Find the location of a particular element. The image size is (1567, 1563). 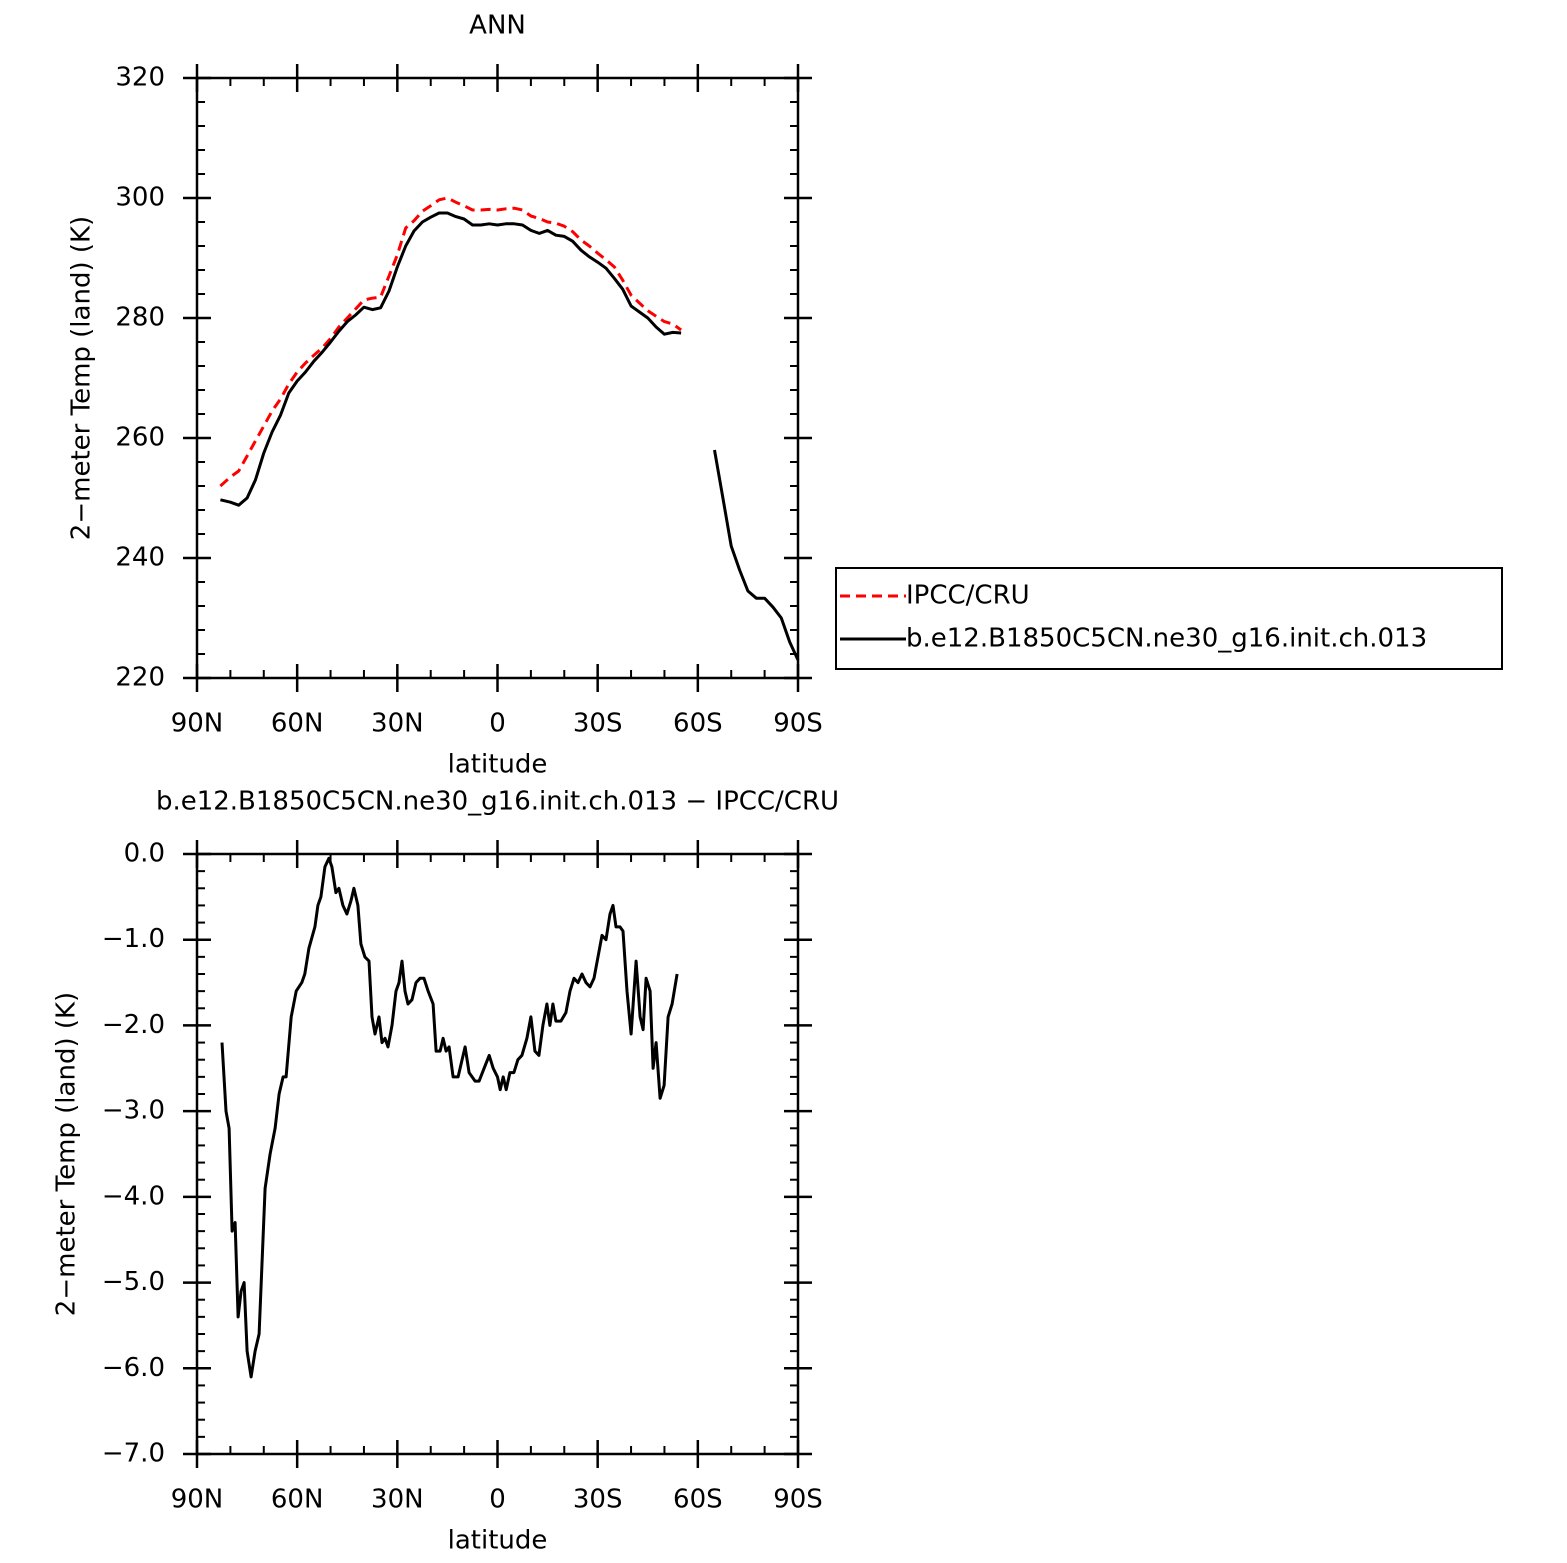

y-tick-label: −6.0 is located at coordinates (133, 1368).